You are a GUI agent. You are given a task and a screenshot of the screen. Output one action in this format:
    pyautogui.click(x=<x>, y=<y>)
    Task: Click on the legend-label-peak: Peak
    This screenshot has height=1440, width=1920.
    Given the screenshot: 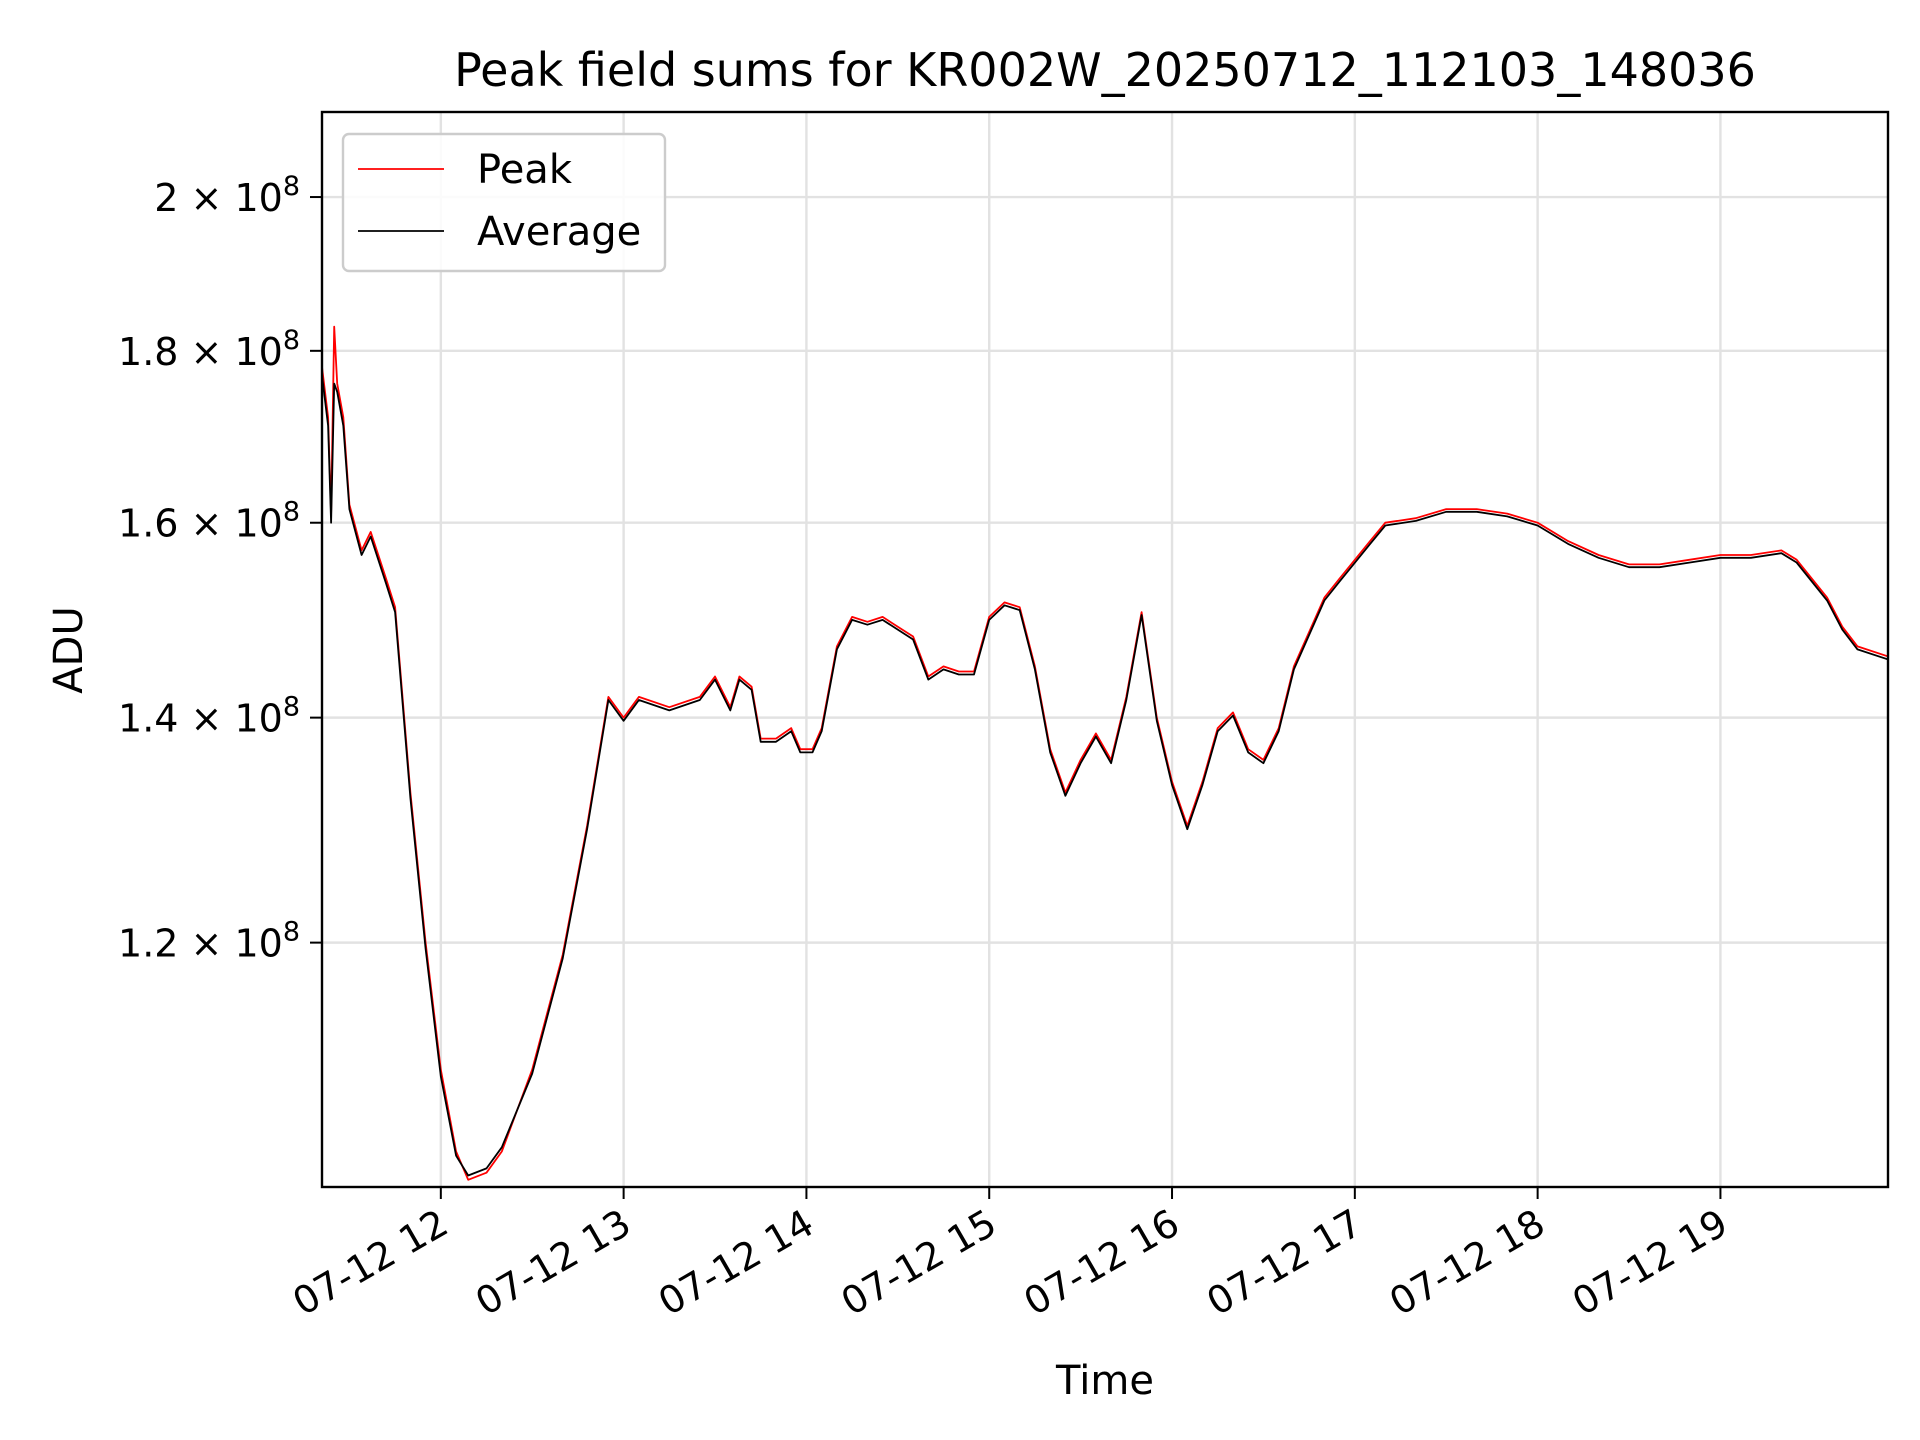 What is the action you would take?
    pyautogui.click(x=525, y=170)
    